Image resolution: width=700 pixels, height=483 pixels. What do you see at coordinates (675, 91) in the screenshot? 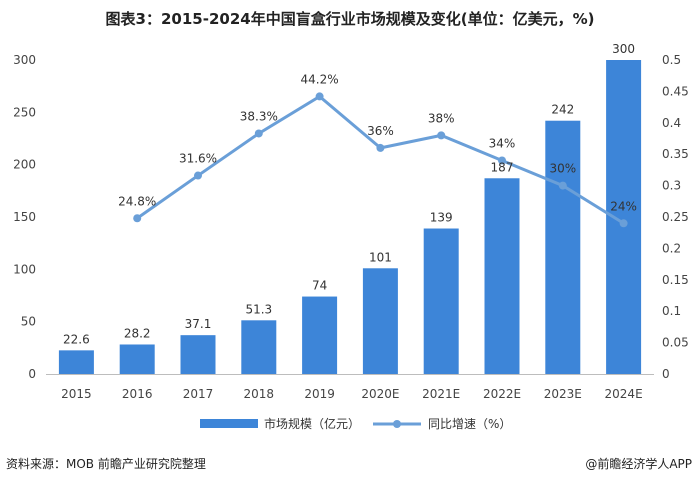
I see `y-right-tick-label: 0.45` at bounding box center [675, 91].